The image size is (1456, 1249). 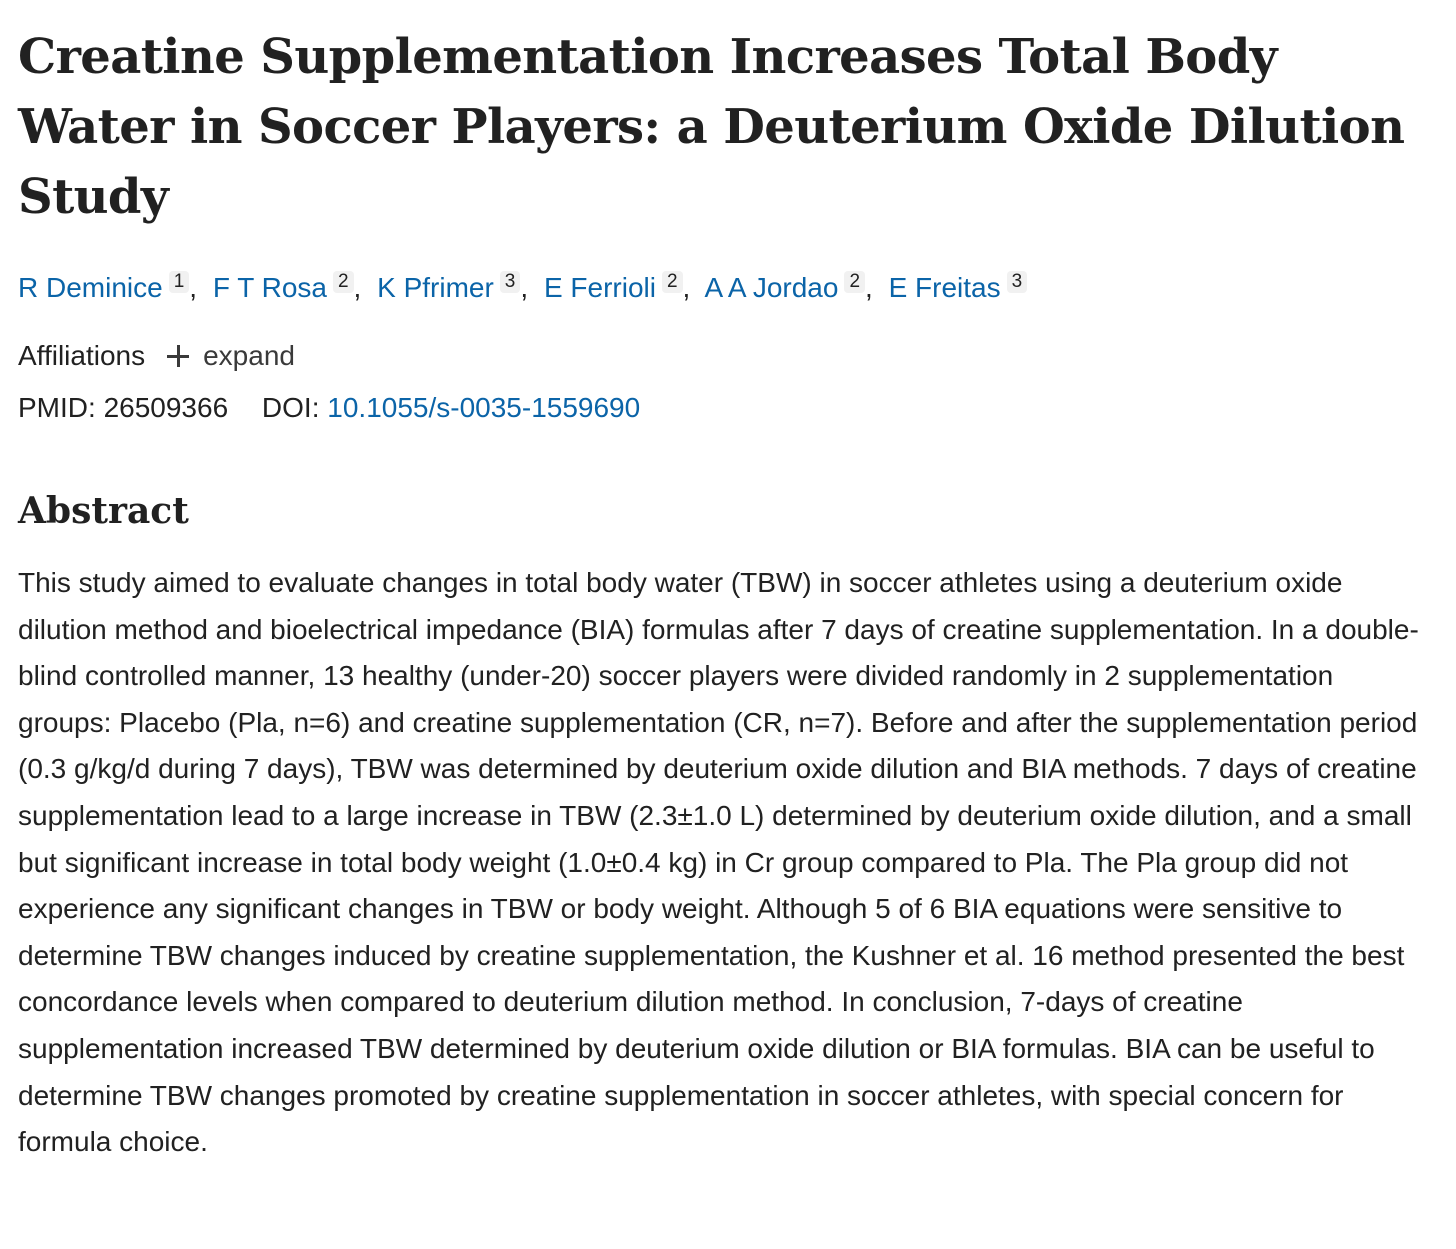 What do you see at coordinates (435, 287) in the screenshot?
I see `author-link: K Pfrimer` at bounding box center [435, 287].